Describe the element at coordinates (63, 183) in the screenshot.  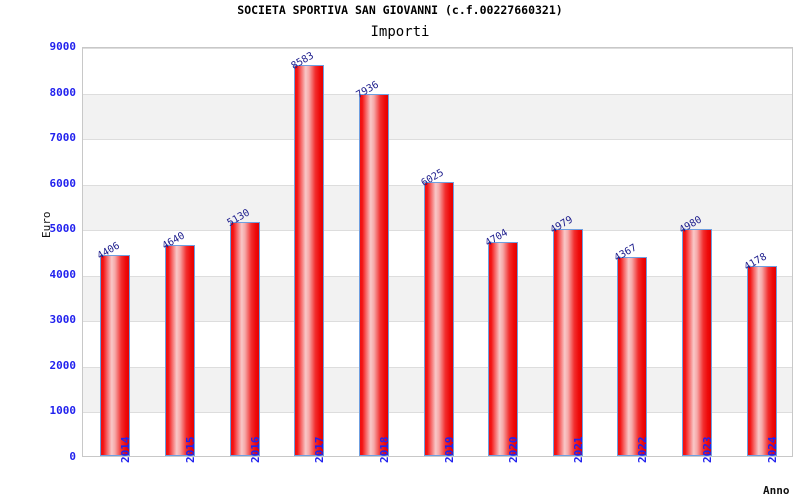
I see `y-axis-tick-label: 6000` at that location.